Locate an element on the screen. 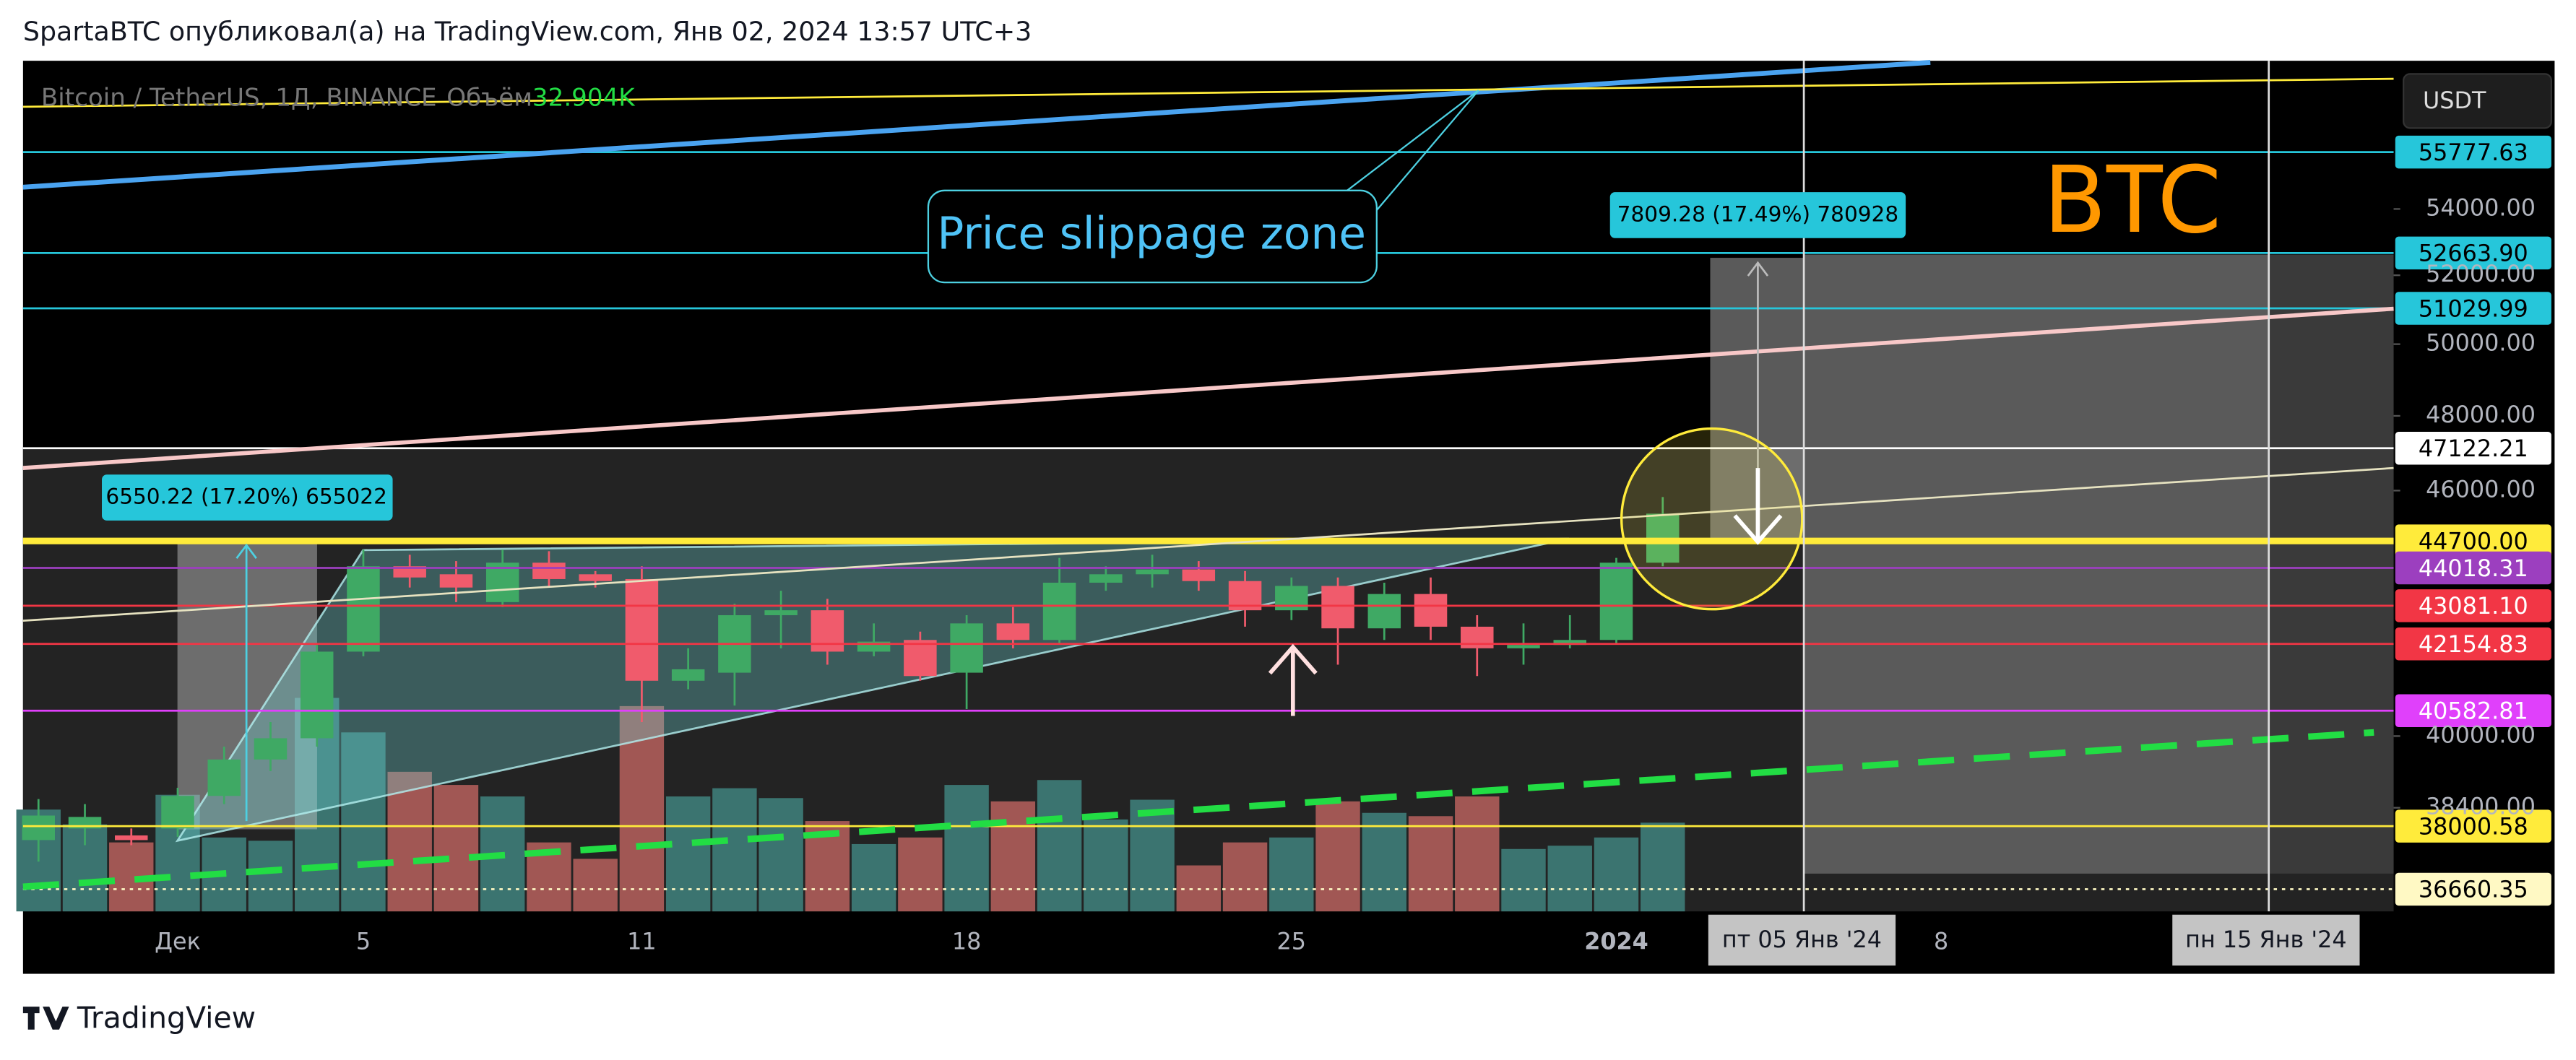 This screenshot has width=2576, height=1060. marker-label: пн 15 Янв '24 is located at coordinates (2265, 939).